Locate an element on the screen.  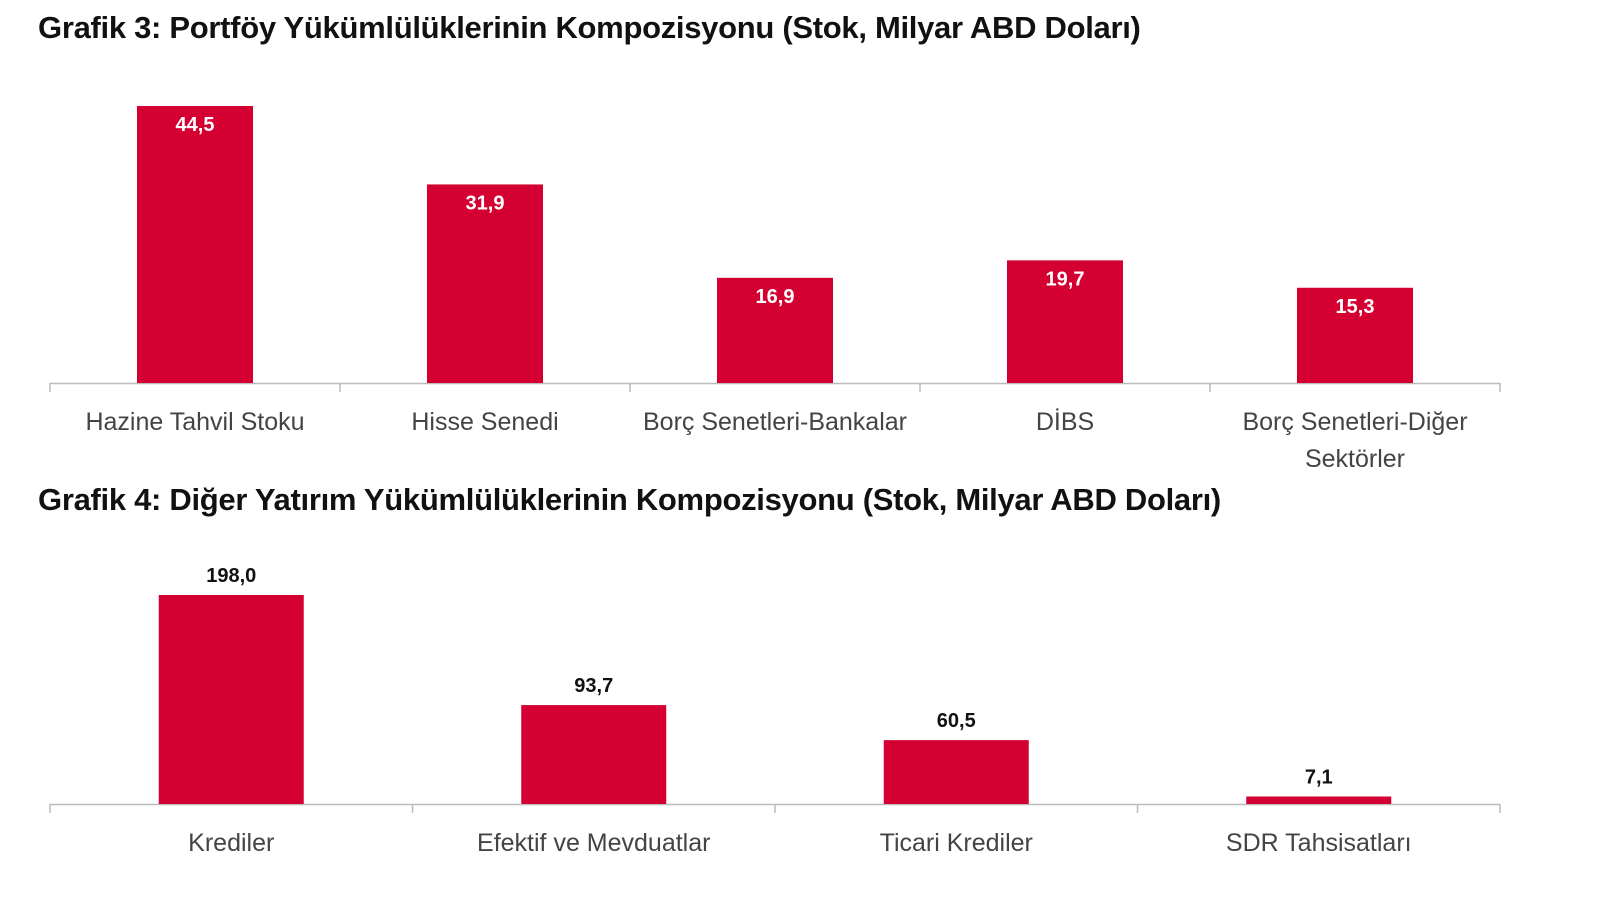
category-label: Ticari Krediler is located at coordinates (956, 843).